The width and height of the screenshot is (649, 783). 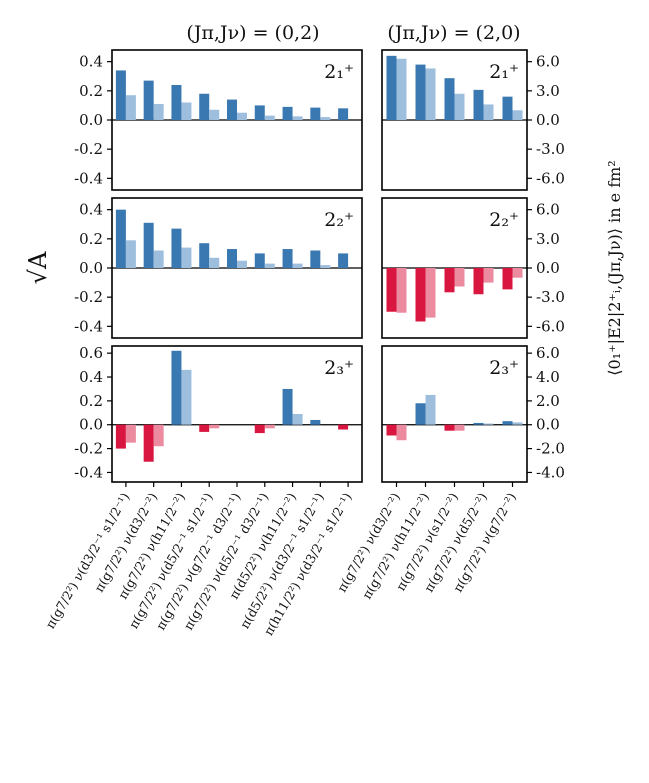 I want to click on y-tick-label: 2.0, so click(x=548, y=401).